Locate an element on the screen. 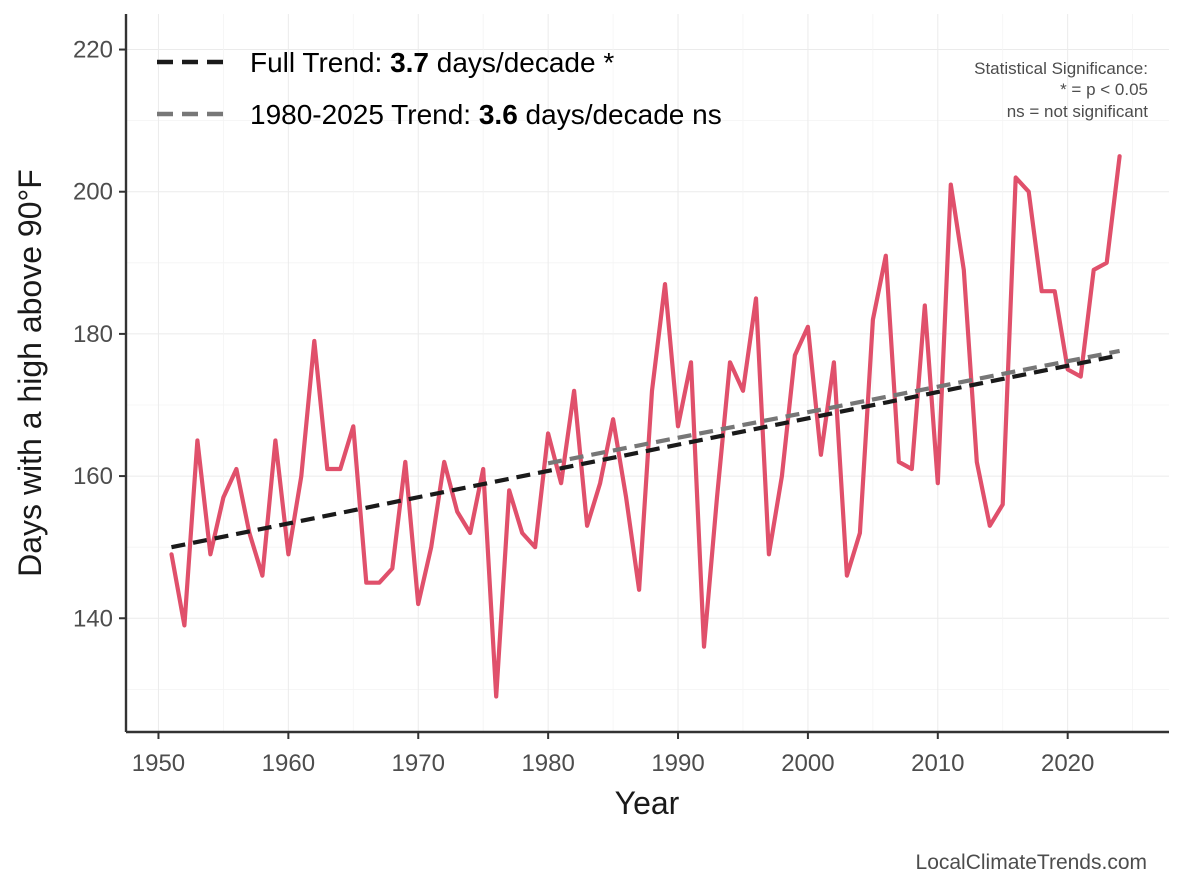  legend-1980-suffix: days/decade ns is located at coordinates (620, 114).